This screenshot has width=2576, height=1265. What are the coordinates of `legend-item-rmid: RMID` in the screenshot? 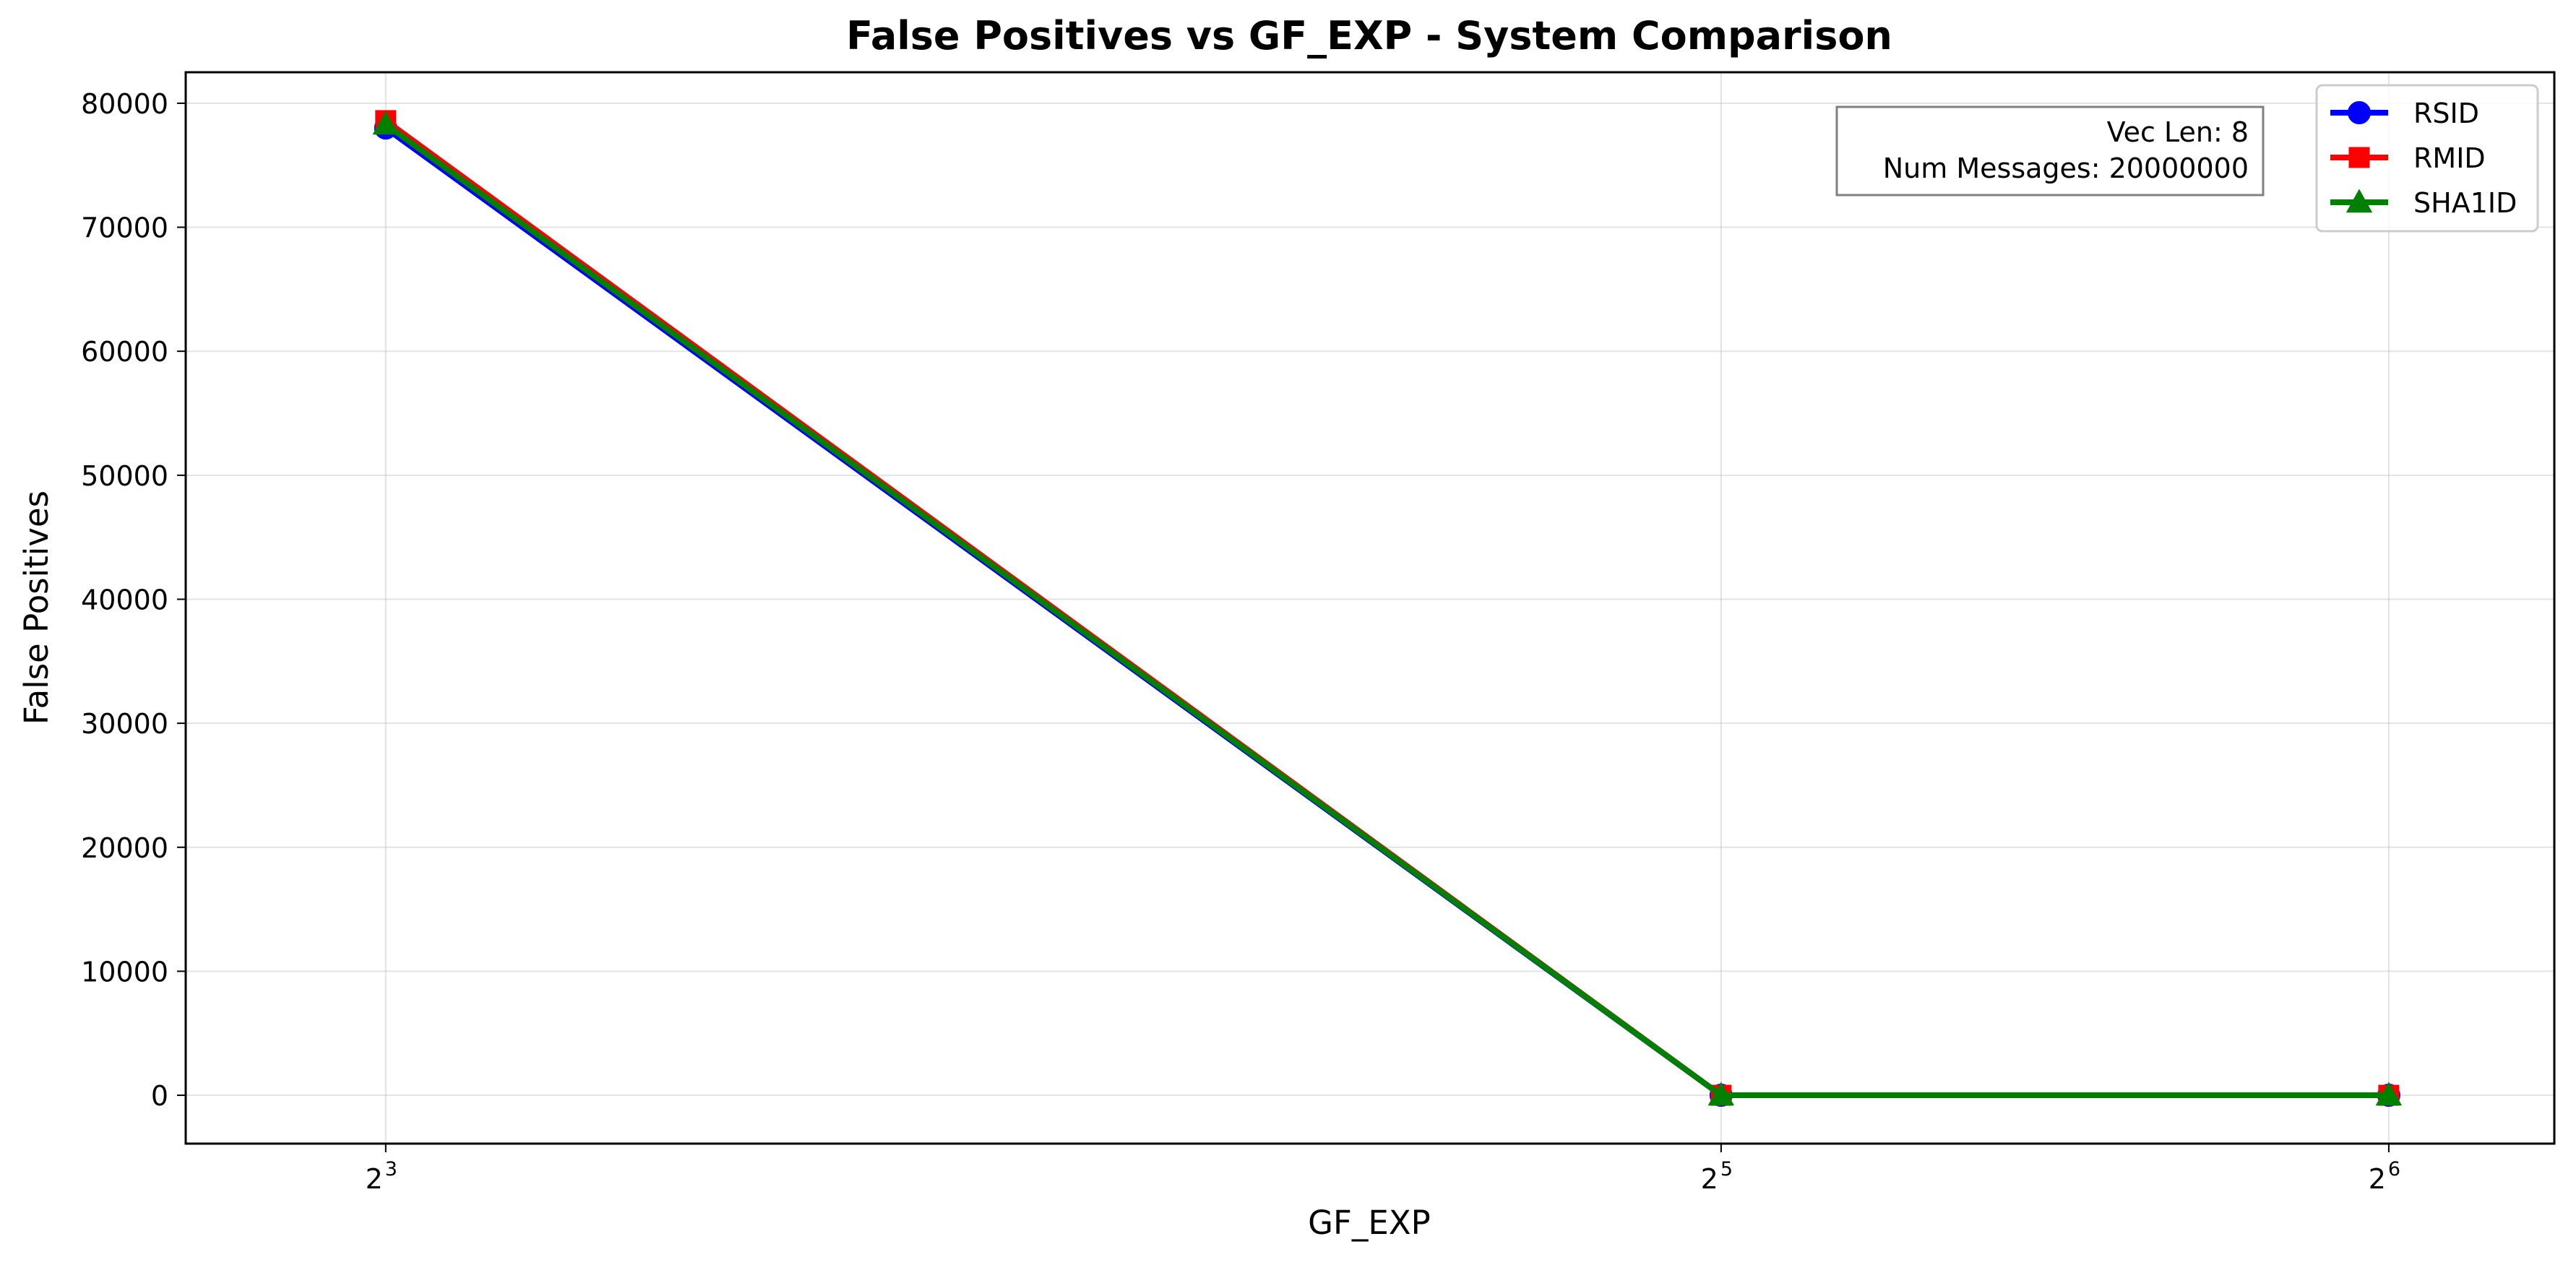 It's located at (2408, 158).